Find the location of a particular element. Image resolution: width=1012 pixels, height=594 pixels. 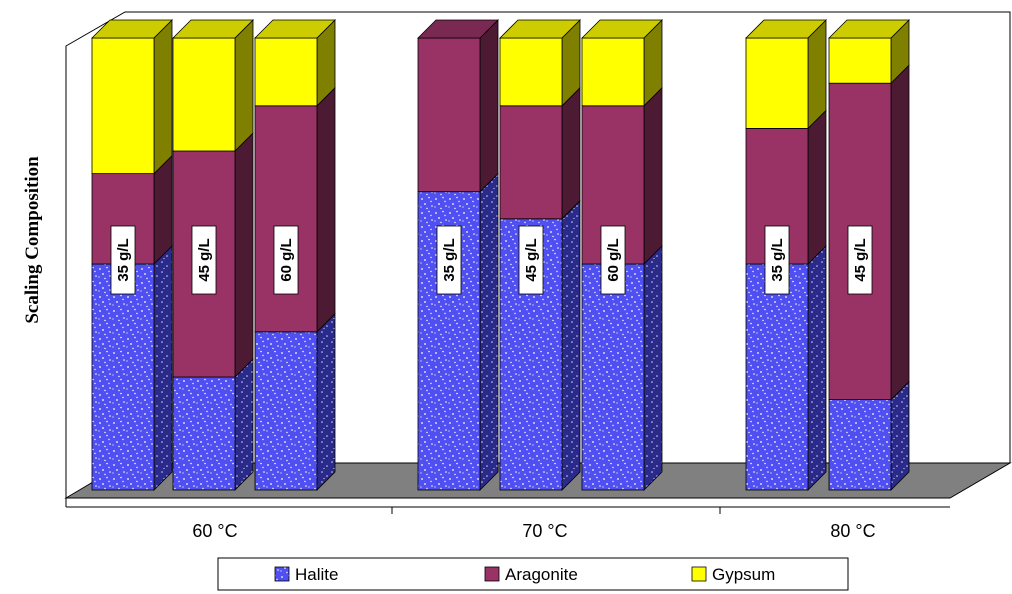

legend-swatch-halite is located at coordinates (282, 574).